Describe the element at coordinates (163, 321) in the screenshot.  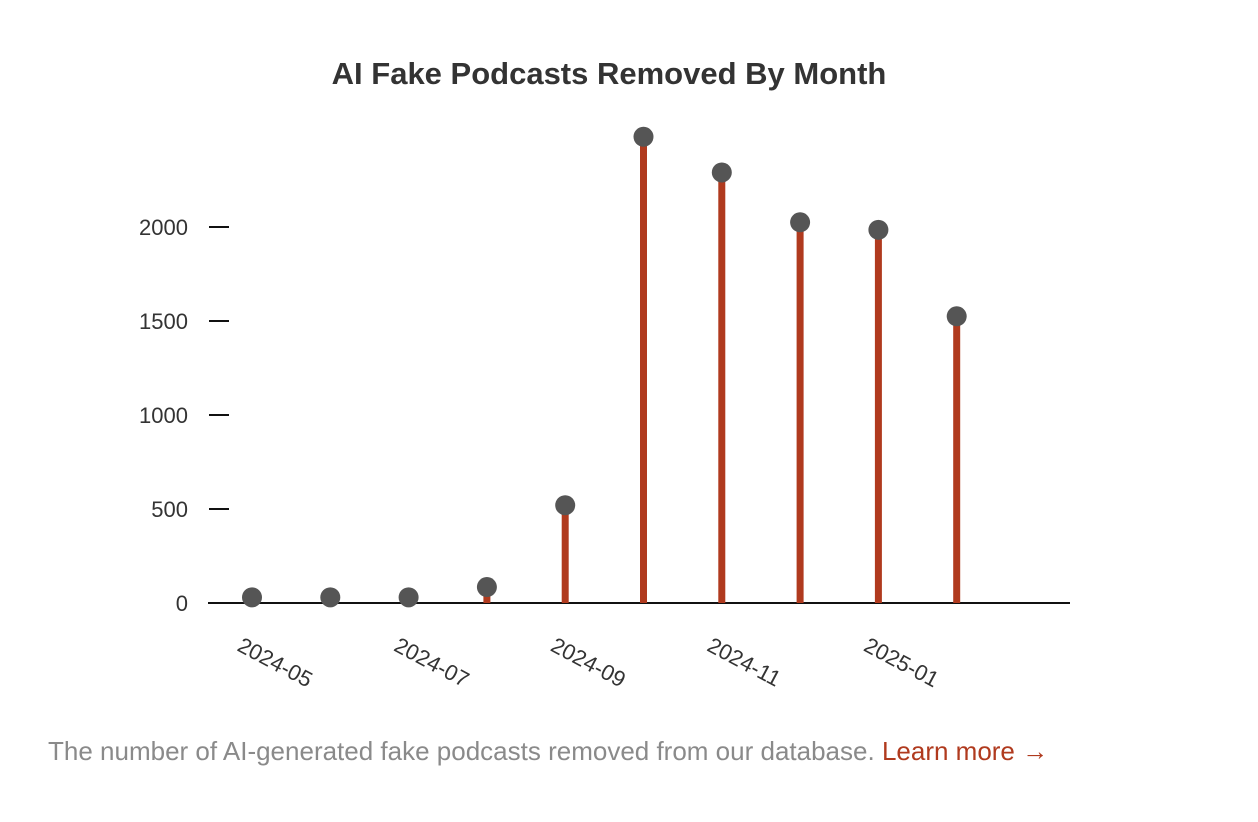
I see `y-tick-label: 1500` at that location.